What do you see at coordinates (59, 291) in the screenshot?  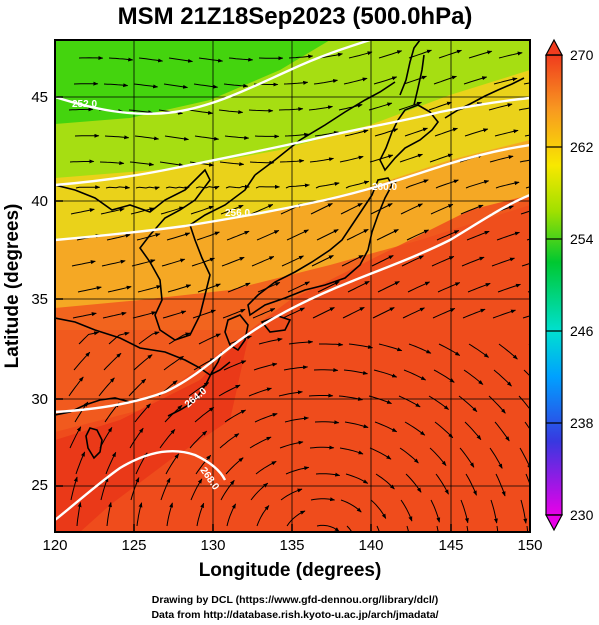 I see `y-ticks` at bounding box center [59, 291].